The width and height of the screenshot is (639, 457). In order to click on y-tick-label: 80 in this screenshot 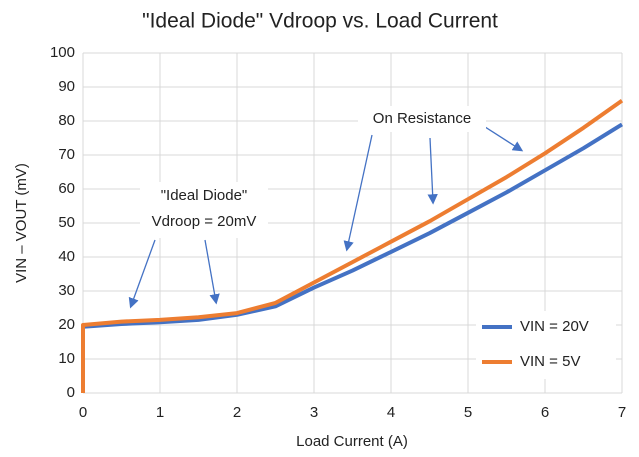, I will do `click(66, 120)`.